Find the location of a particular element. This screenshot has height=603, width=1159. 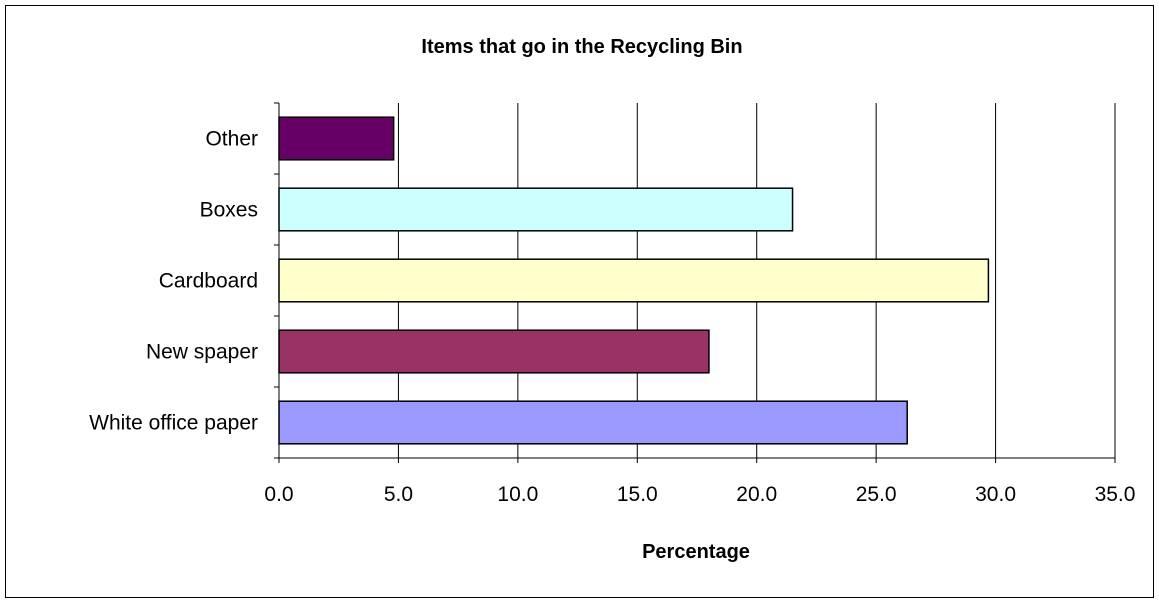

x-axis-title: Percentage is located at coordinates (696, 552).